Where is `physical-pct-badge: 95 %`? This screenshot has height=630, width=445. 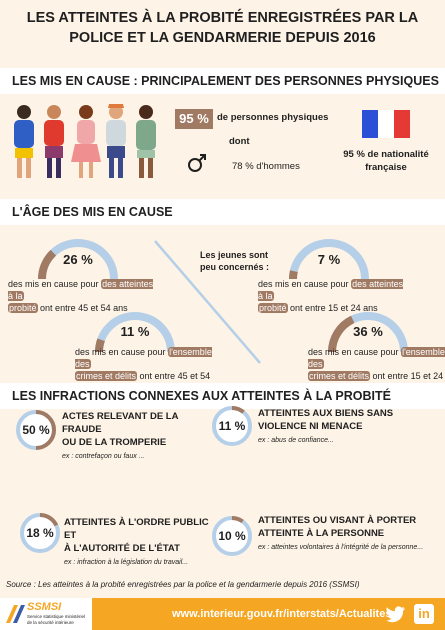 physical-pct-badge: 95 % is located at coordinates (194, 119).